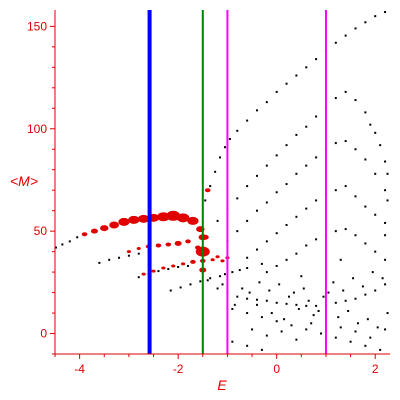 Image resolution: width=400 pixels, height=400 pixels. Describe the element at coordinates (375, 369) in the screenshot. I see `x-tick-label-3: 2` at that location.